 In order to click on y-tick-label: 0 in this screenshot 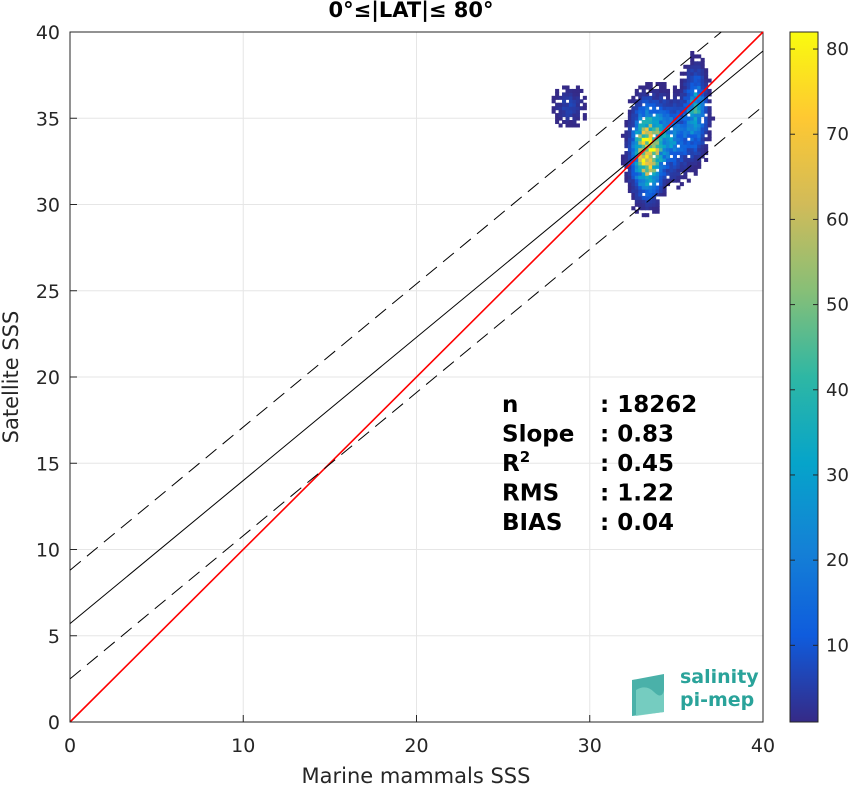, I will do `click(54, 723)`.